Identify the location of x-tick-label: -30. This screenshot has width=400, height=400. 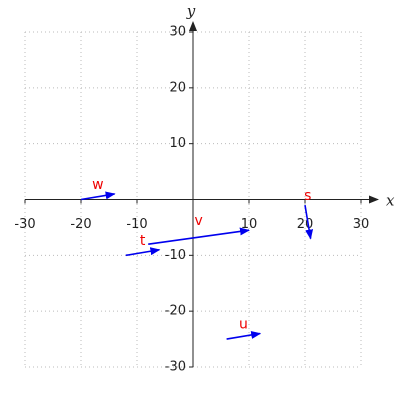
(24, 224).